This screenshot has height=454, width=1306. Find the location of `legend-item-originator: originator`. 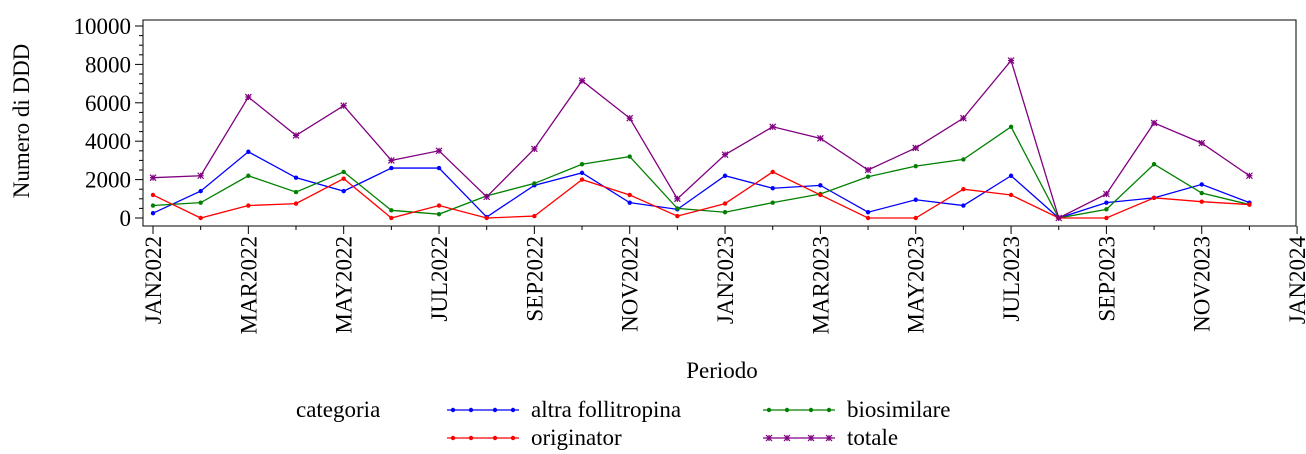

legend-item-originator: originator is located at coordinates (534, 437).